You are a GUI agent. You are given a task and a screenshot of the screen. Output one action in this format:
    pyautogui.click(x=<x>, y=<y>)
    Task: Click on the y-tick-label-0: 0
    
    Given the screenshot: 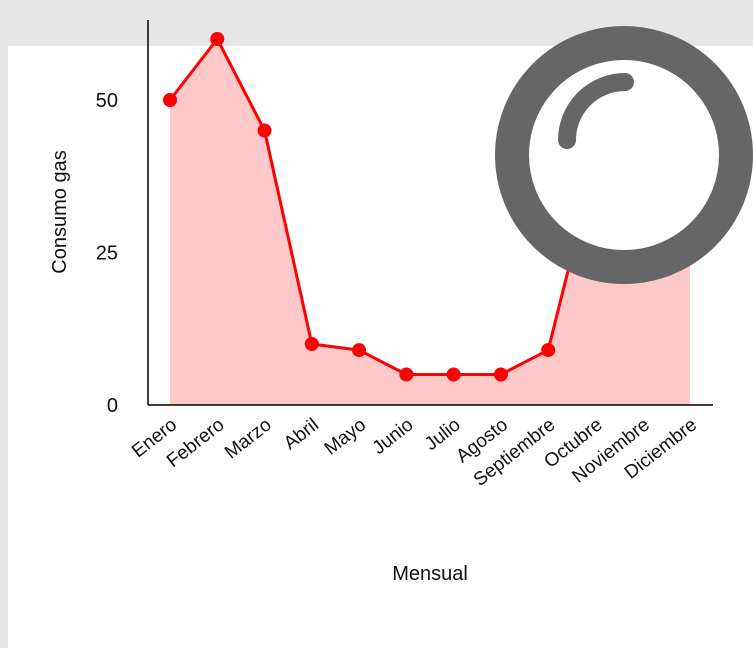 What is the action you would take?
    pyautogui.click(x=112, y=406)
    